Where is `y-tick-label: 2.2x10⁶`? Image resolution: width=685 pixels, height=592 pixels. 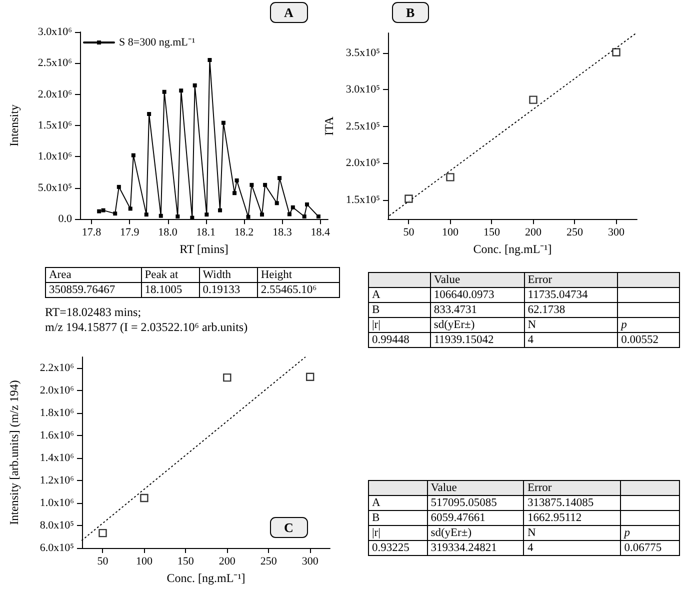 y-tick-label: 2.2x10⁶ is located at coordinates (57, 368).